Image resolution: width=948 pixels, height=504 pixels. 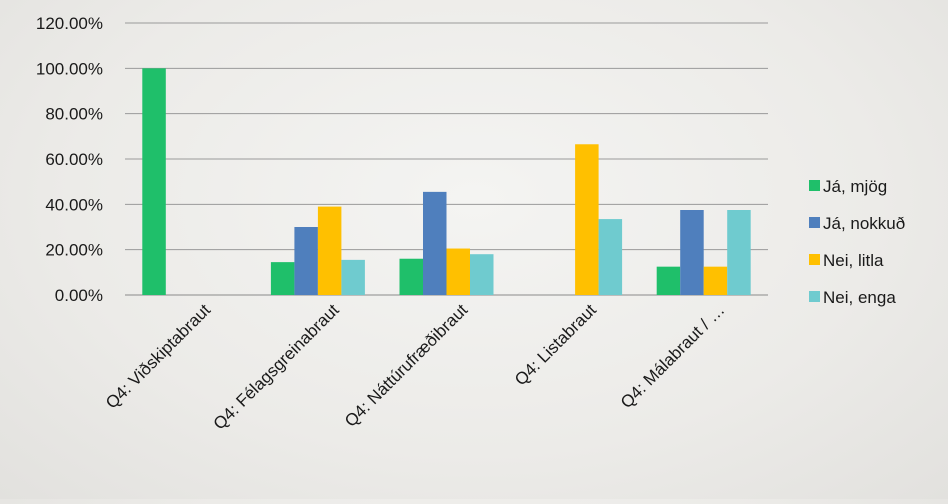 I want to click on x-tick-label: Q4: Viðskiptabraut, so click(x=158, y=356).